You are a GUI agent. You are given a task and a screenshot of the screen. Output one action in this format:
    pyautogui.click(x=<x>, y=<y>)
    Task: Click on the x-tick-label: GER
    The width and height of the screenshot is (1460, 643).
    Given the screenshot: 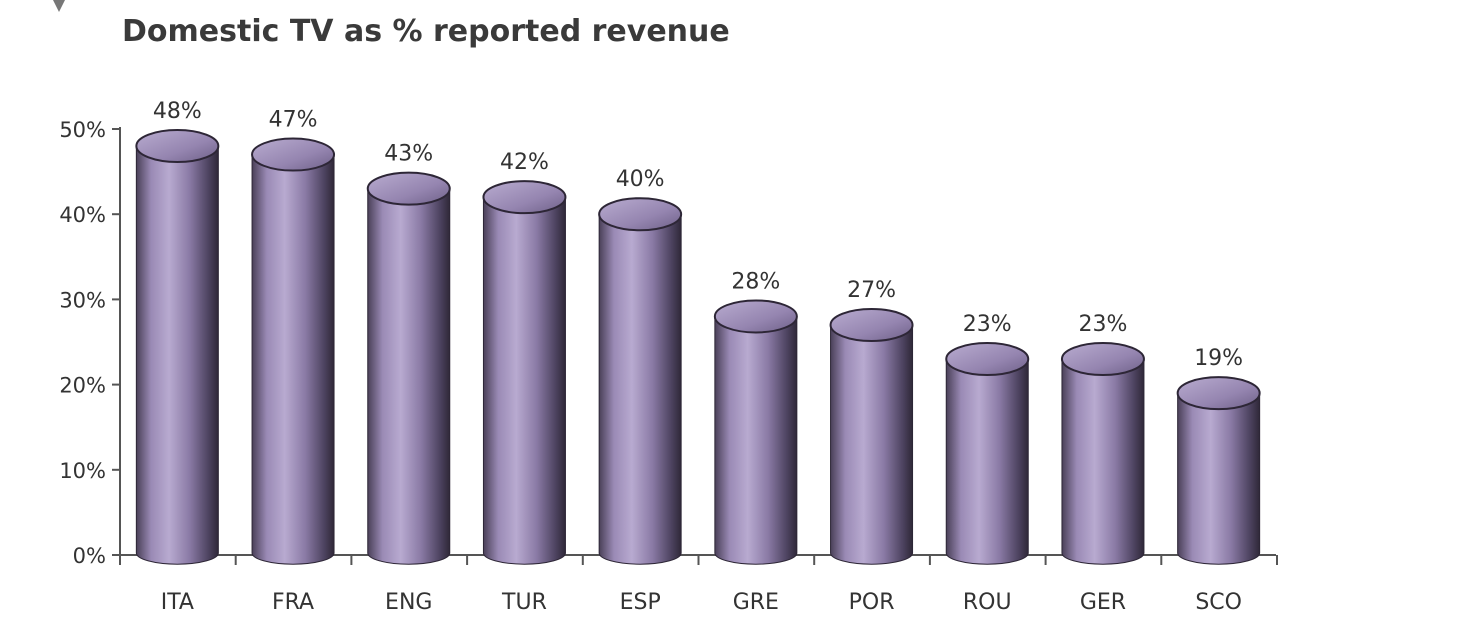 What is the action you would take?
    pyautogui.click(x=1103, y=602)
    